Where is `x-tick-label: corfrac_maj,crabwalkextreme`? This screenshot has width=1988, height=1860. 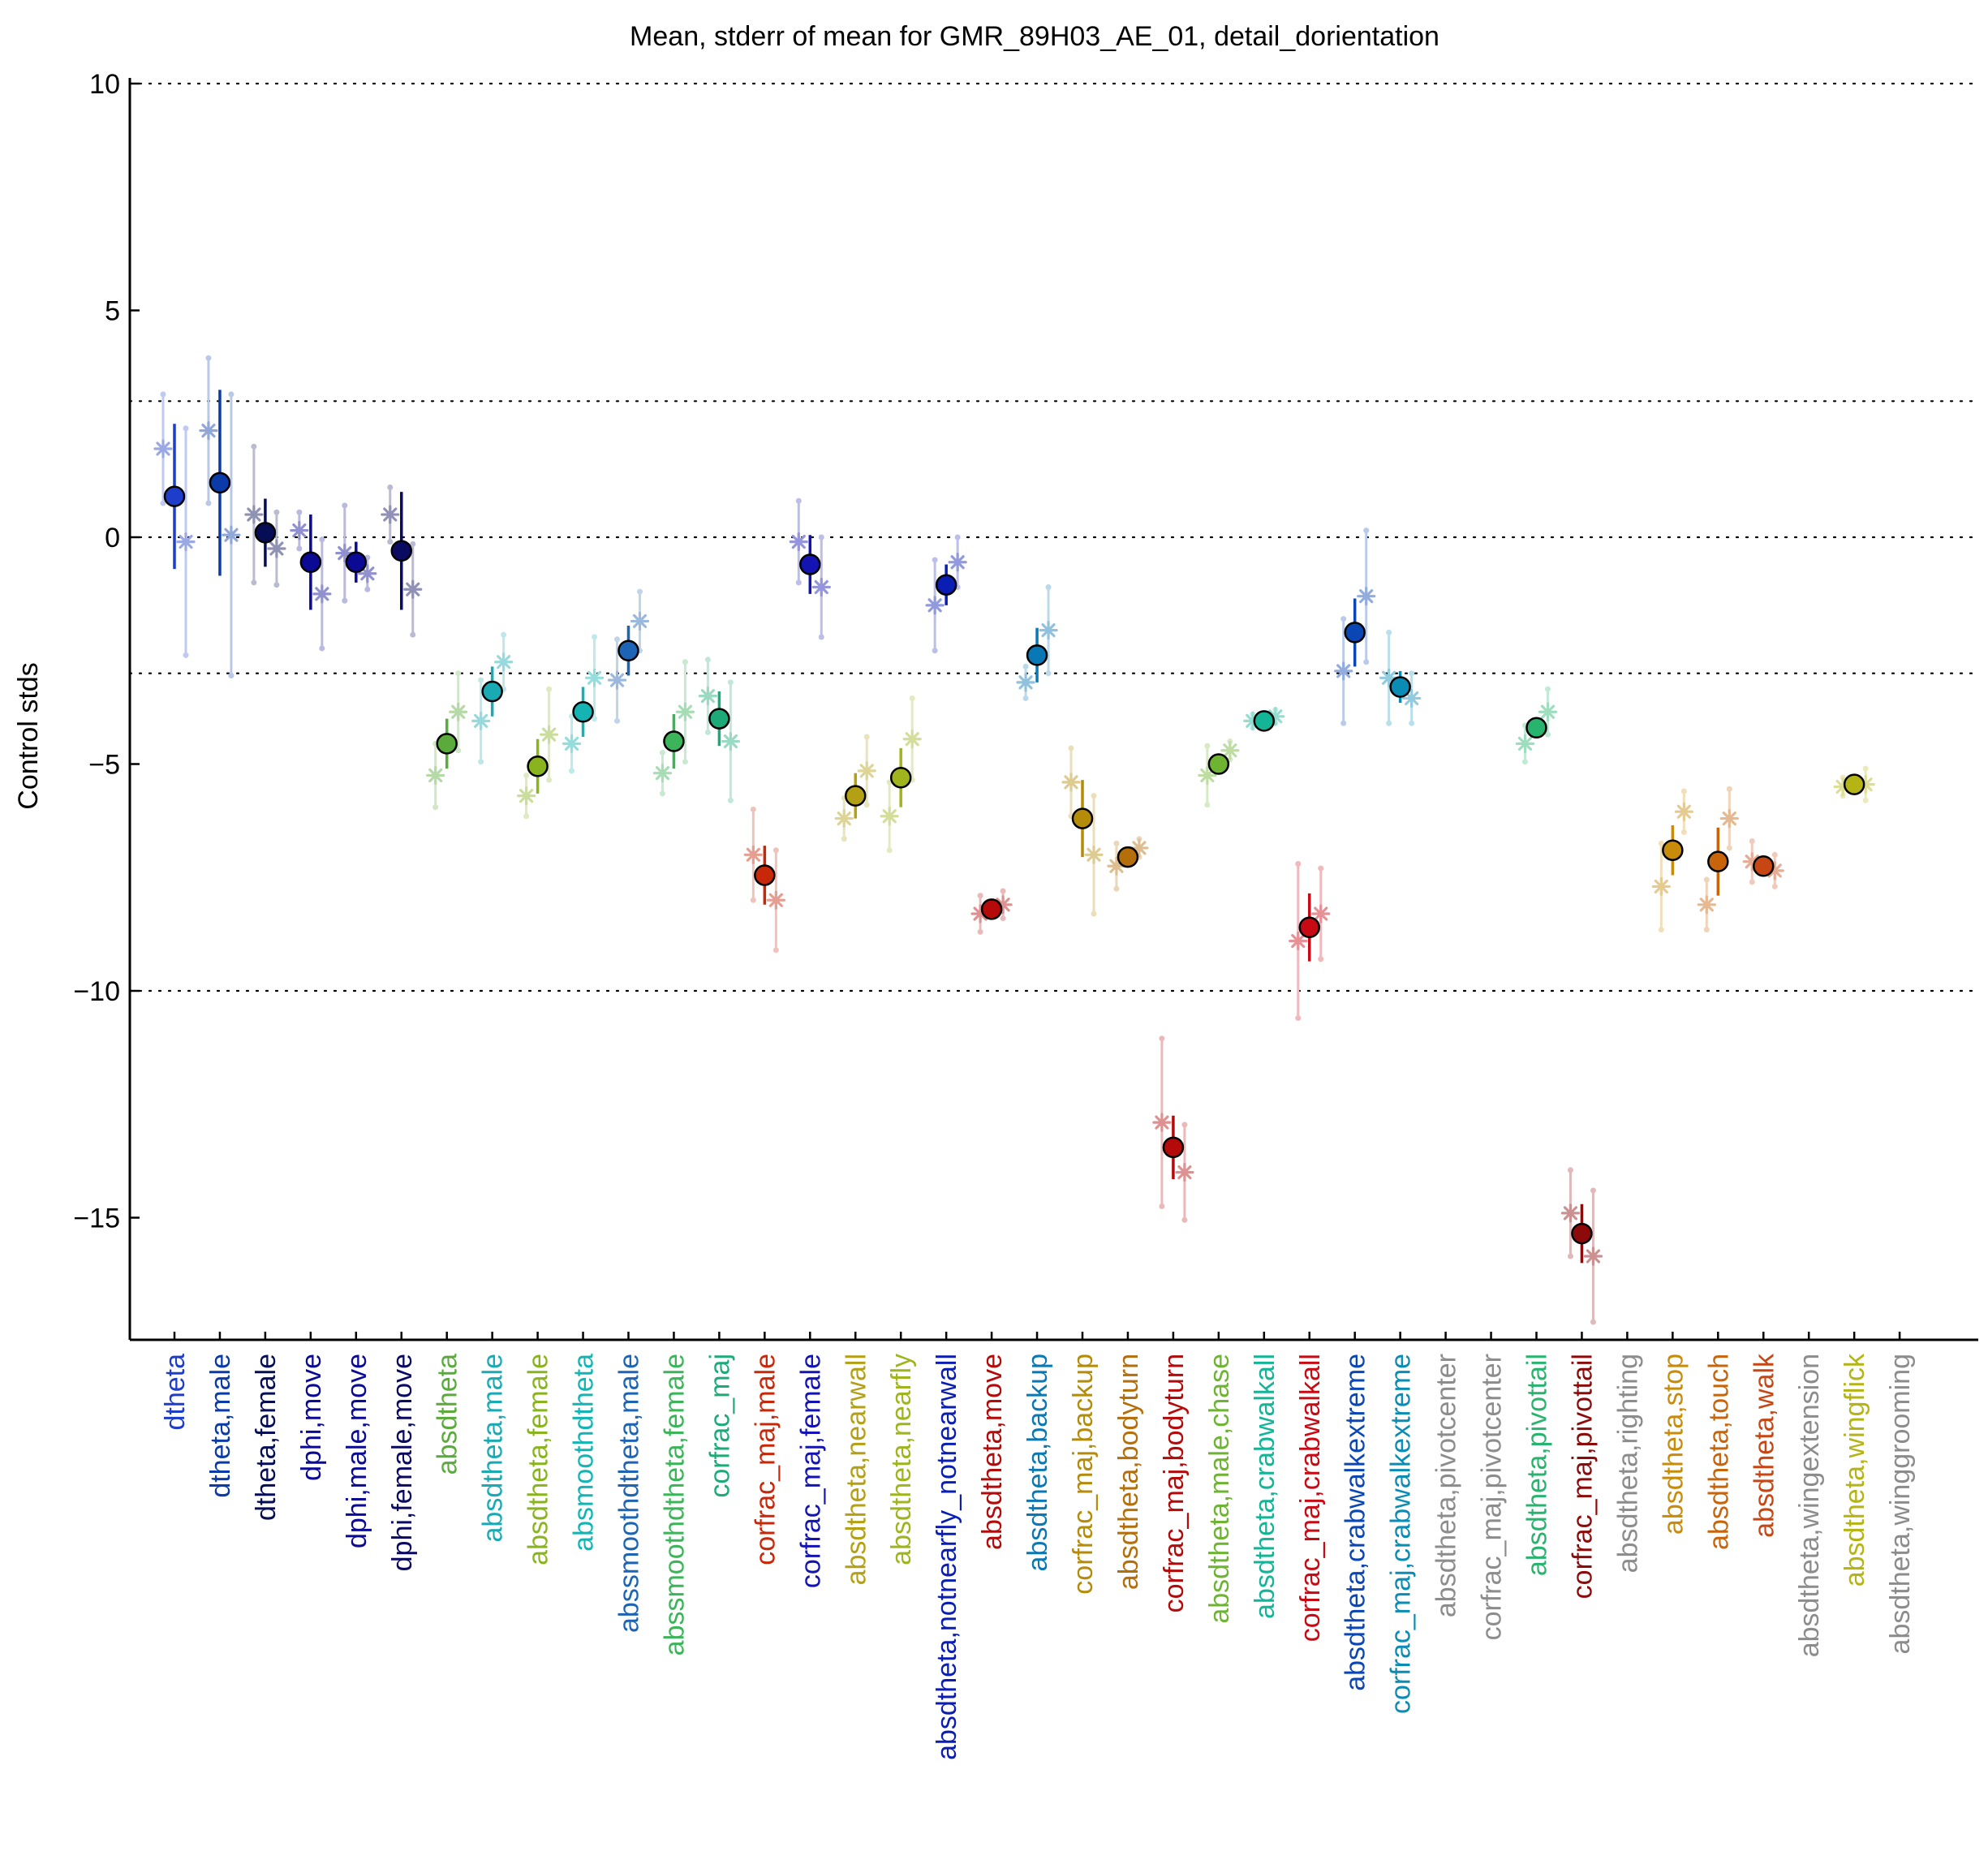 x-tick-label: corfrac_maj,crabwalkextreme is located at coordinates (1401, 1534).